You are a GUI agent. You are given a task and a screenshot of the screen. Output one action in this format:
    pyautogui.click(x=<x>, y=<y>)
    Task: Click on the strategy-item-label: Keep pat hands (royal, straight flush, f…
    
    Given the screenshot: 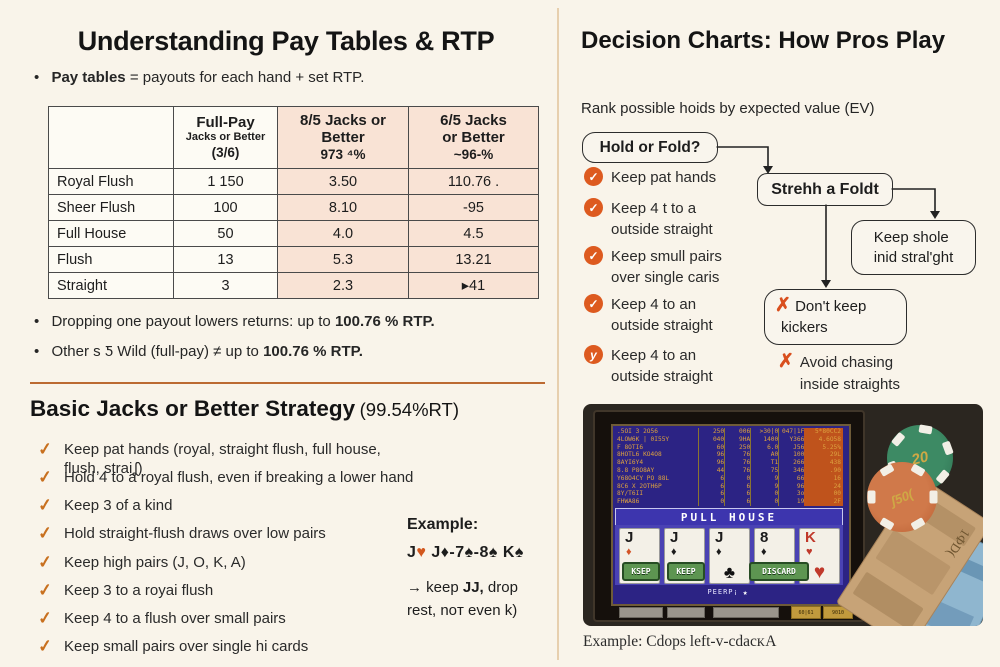 What is the action you would take?
    pyautogui.click(x=222, y=459)
    